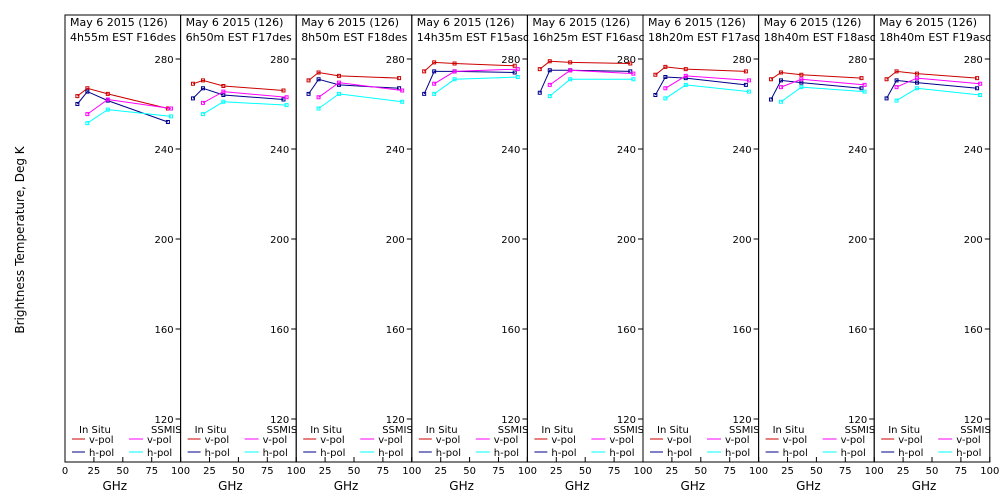 The image size is (1000, 500). Describe the element at coordinates (279, 60) in the screenshot. I see `y-tick-label: 280` at that location.